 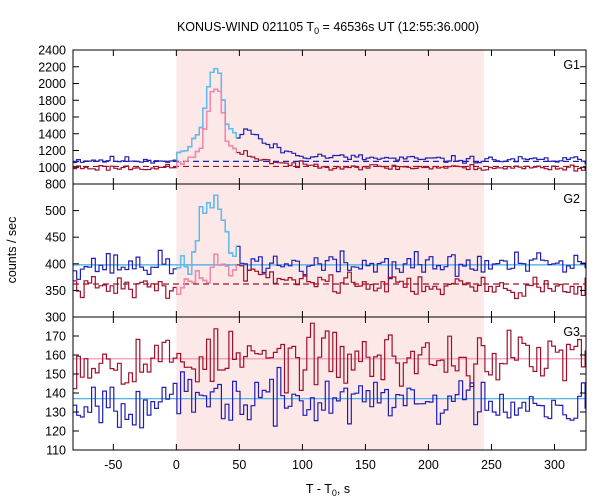 I want to click on y-tick-label: 2000, so click(x=52, y=84).